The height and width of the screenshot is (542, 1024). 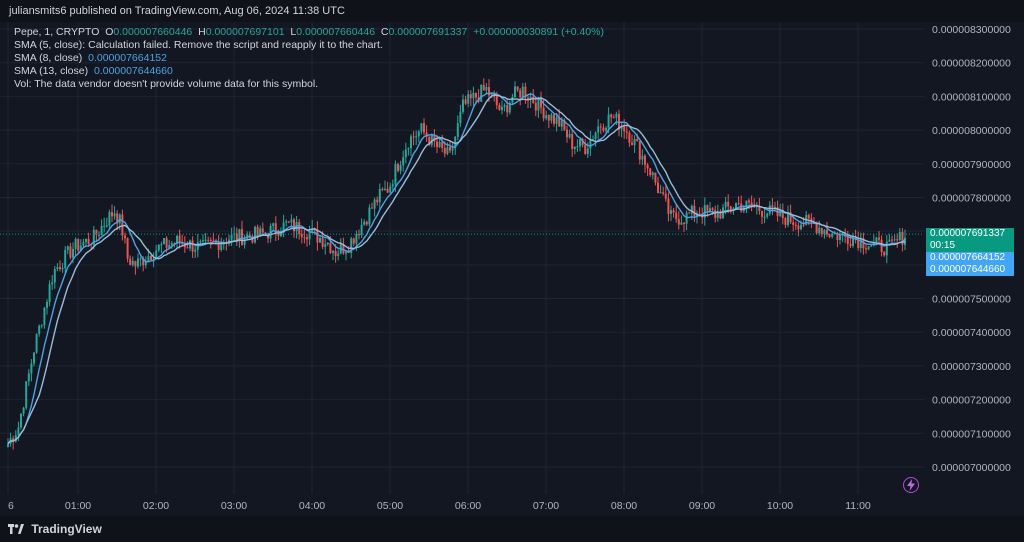 What do you see at coordinates (384, 32) in the screenshot?
I see `close-label: C` at bounding box center [384, 32].